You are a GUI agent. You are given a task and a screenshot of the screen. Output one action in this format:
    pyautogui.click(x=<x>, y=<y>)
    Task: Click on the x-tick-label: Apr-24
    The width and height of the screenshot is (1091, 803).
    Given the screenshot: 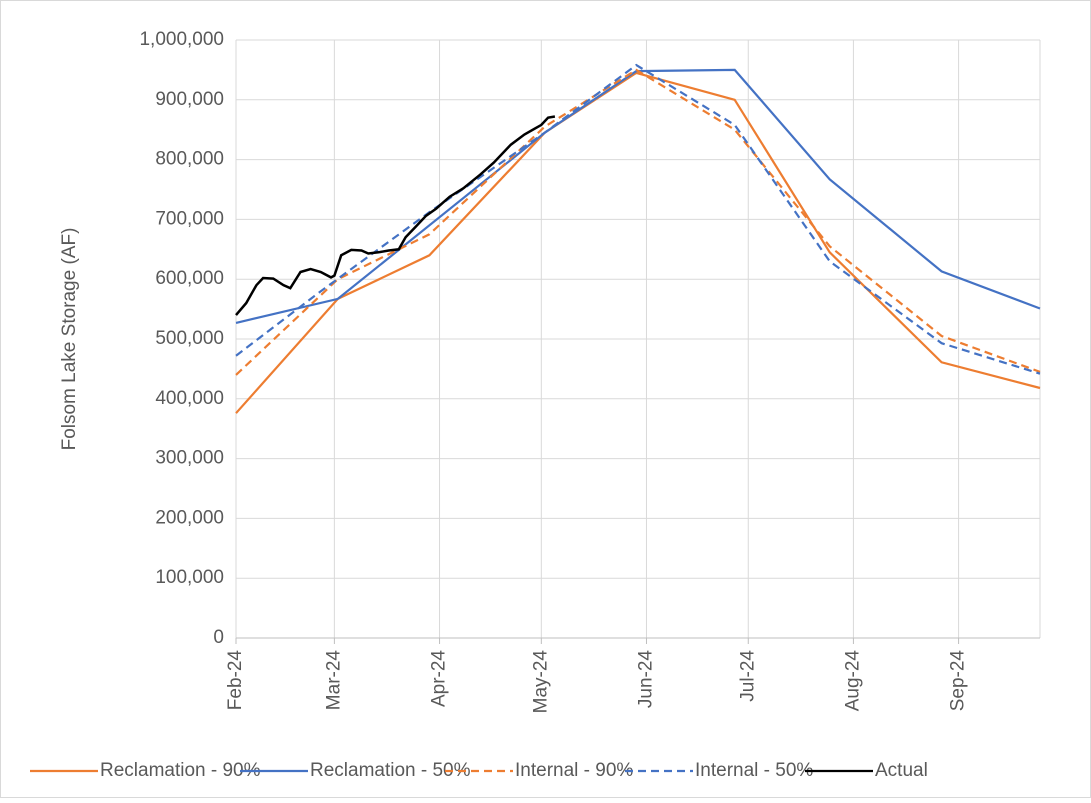 What is the action you would take?
    pyautogui.click(x=439, y=678)
    